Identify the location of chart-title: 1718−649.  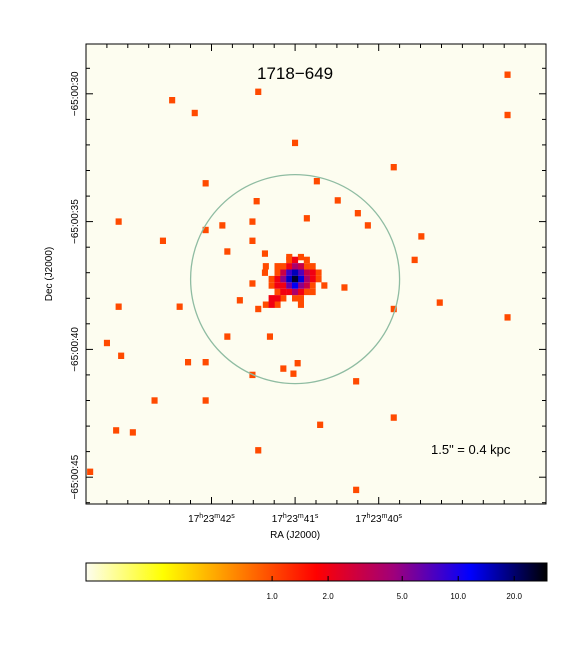
(295, 73).